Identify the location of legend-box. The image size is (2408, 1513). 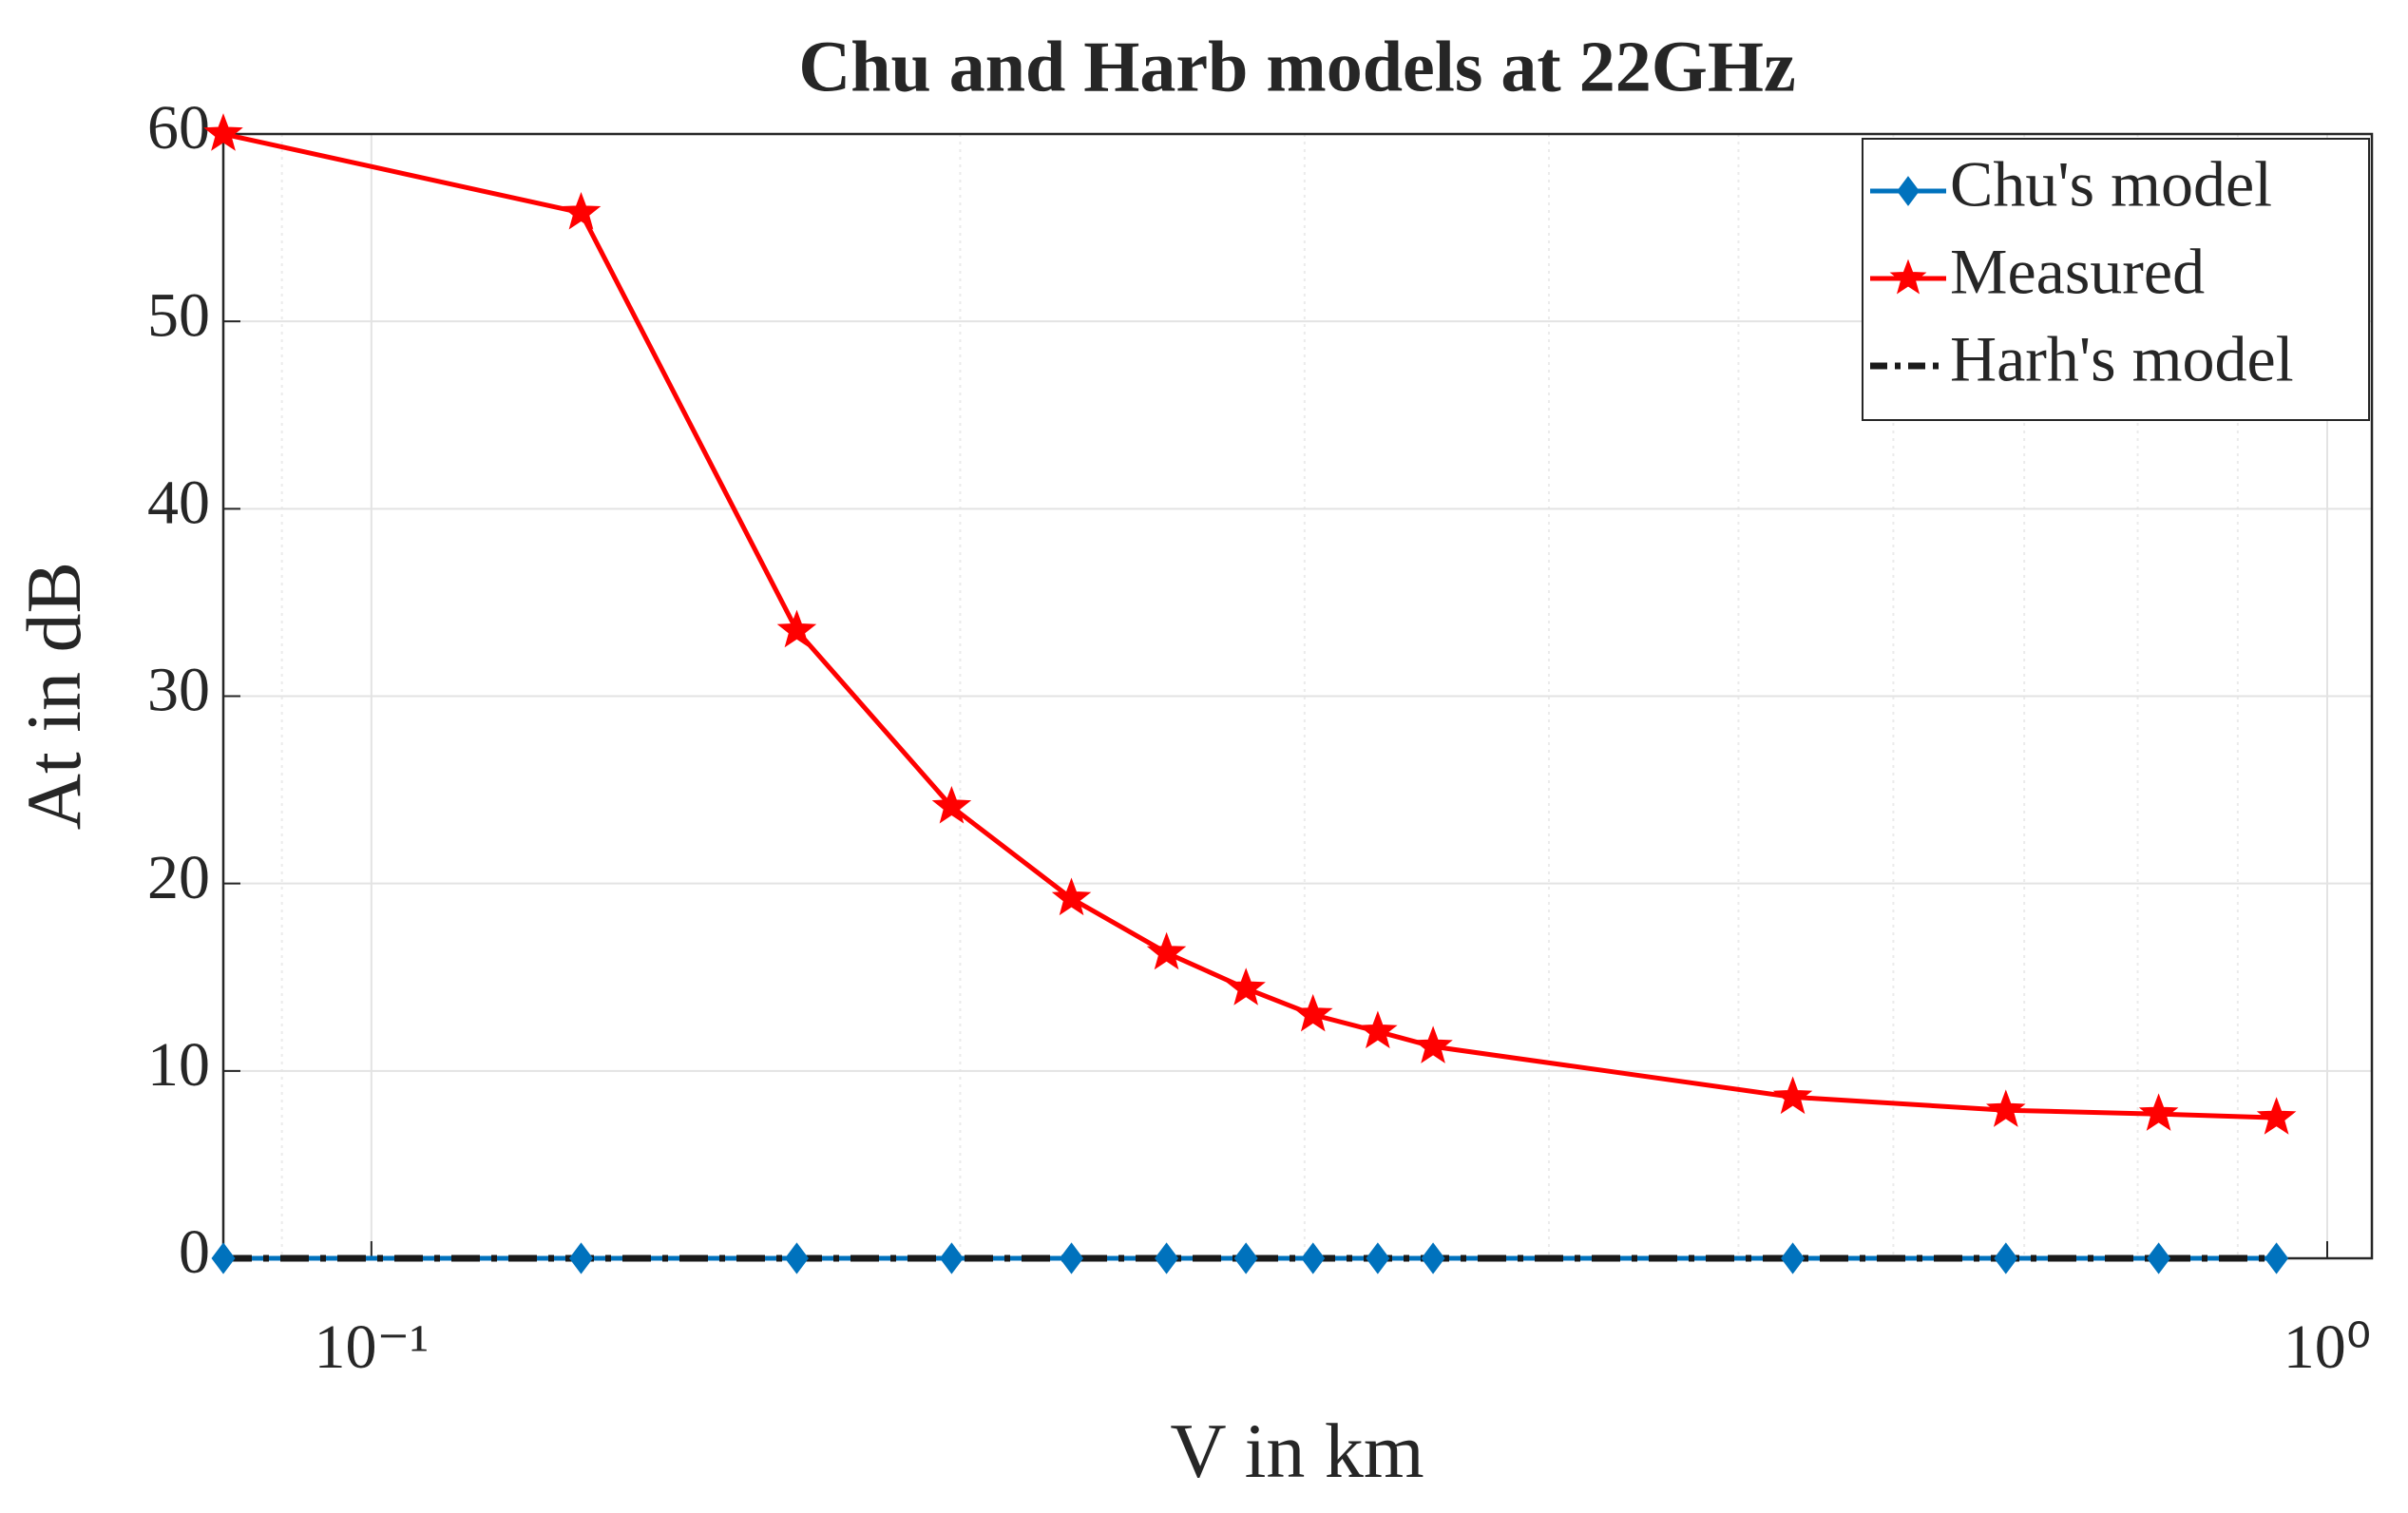
(2116, 279).